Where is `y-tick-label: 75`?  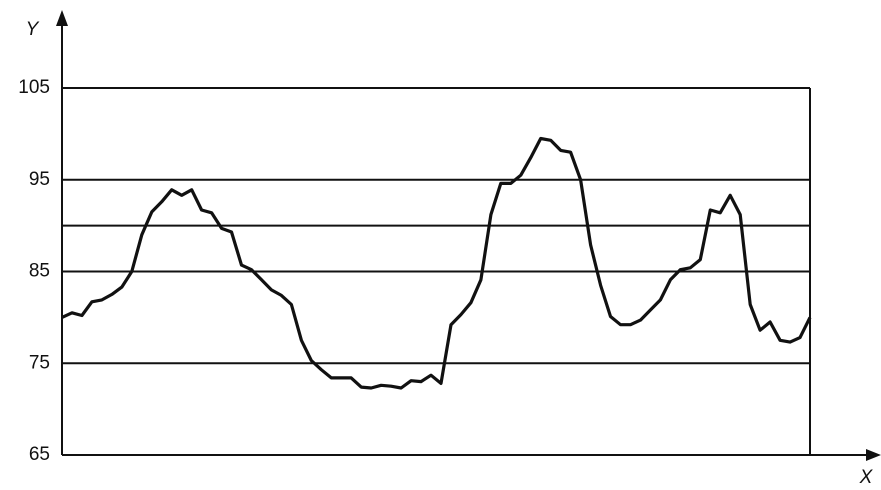
y-tick-label: 75 is located at coordinates (39, 362).